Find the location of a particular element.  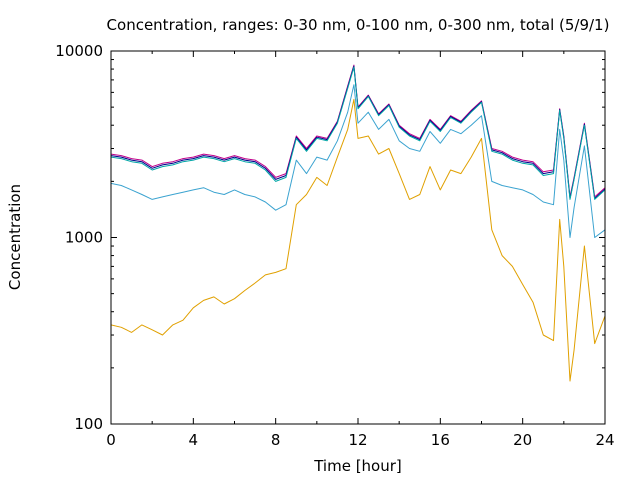

x-tick-label: 20 is located at coordinates (522, 440).